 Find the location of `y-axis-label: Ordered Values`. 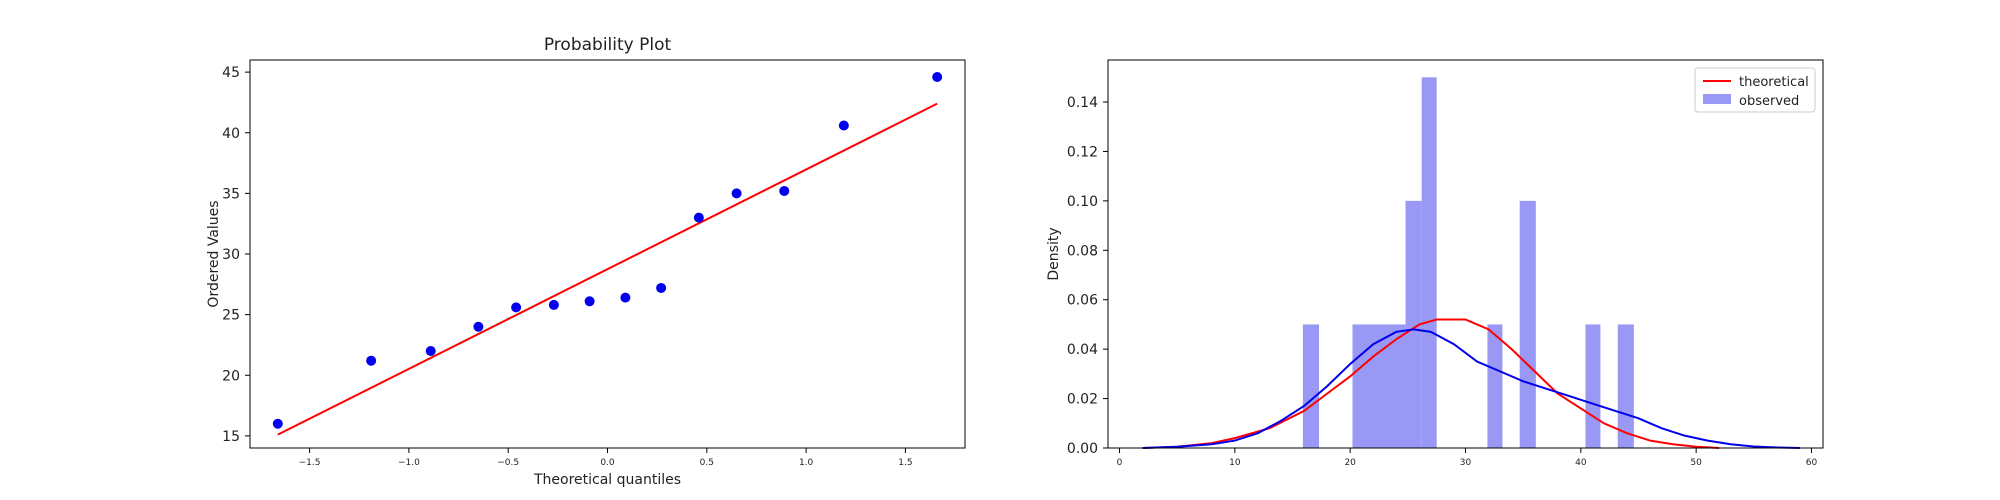

y-axis-label: Ordered Values is located at coordinates (214, 253).